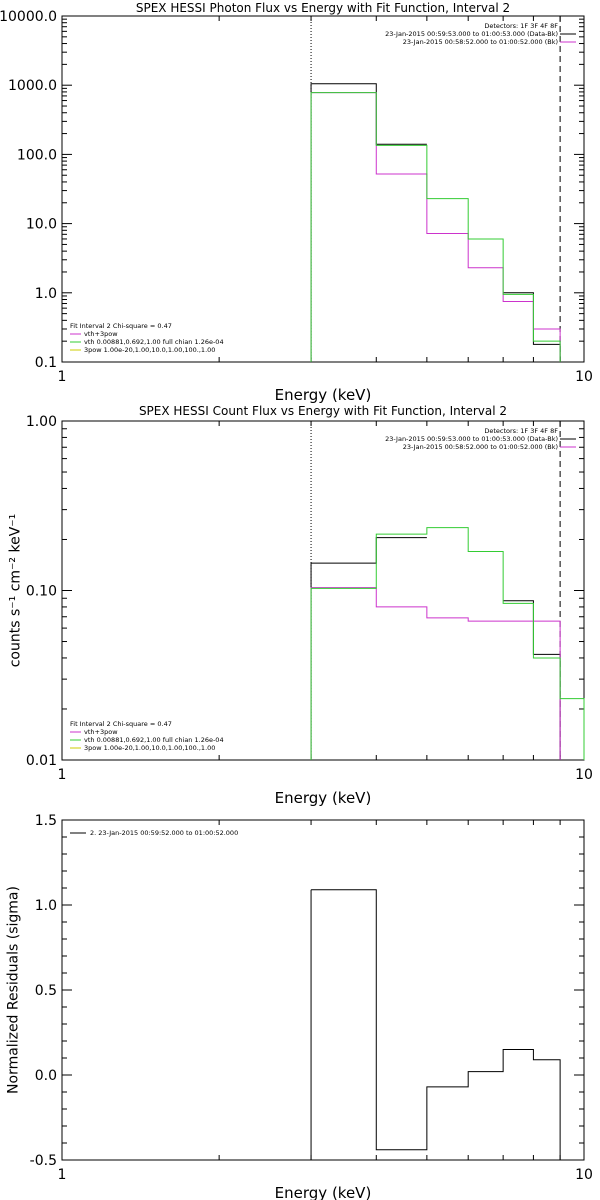 The width and height of the screenshot is (600, 1200). What do you see at coordinates (41, 422) in the screenshot?
I see `y-tick-label: 1.00` at bounding box center [41, 422].